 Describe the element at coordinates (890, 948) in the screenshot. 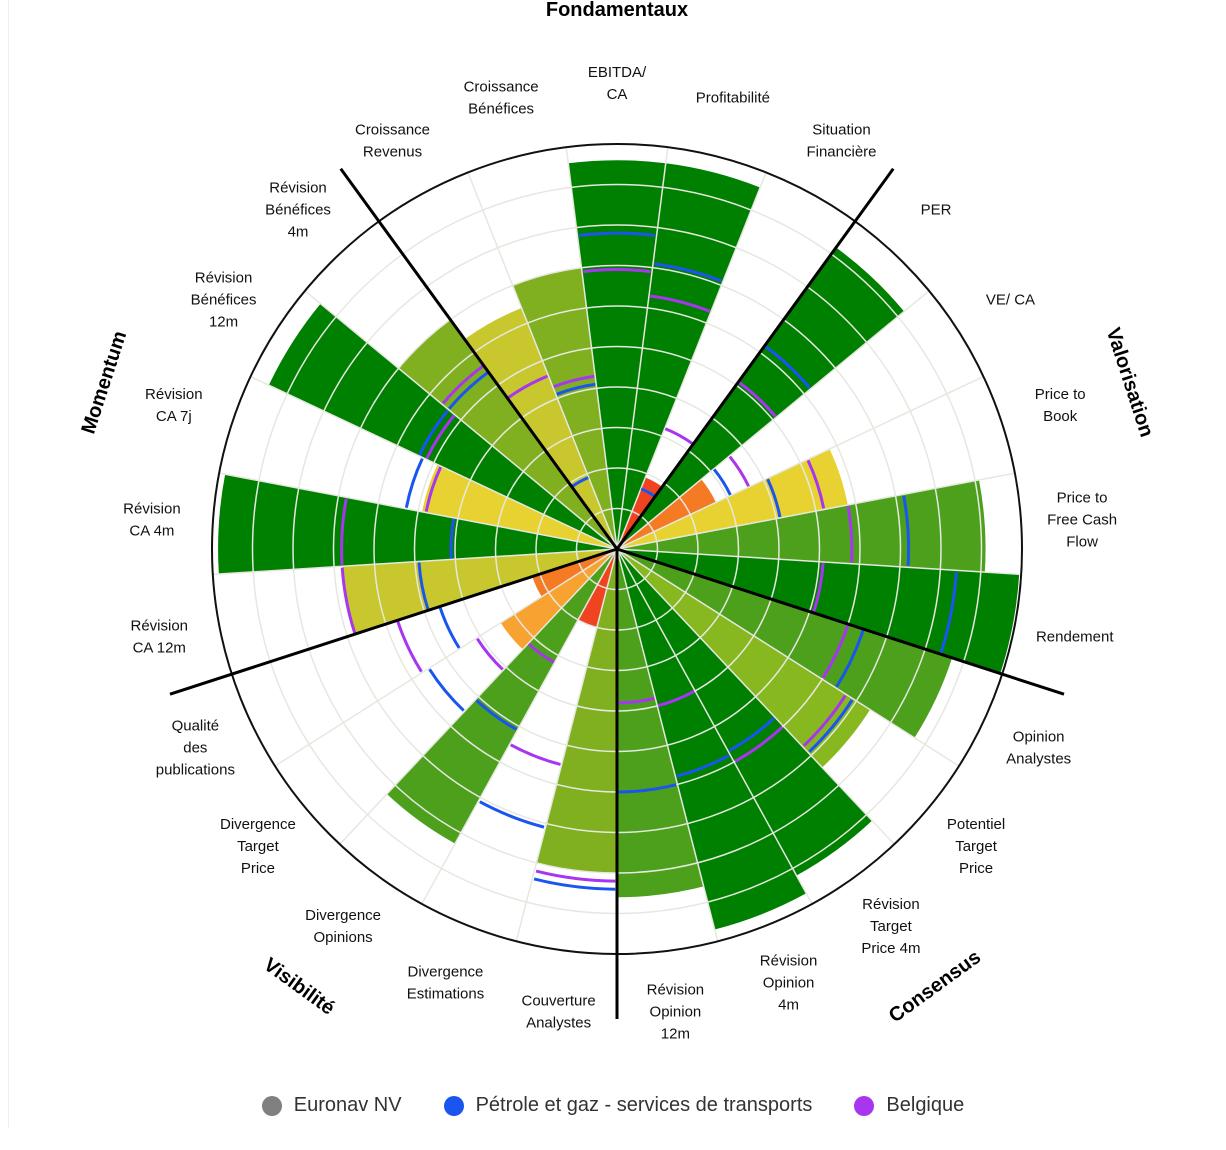

I see `category-label-line: Price 4m` at that location.